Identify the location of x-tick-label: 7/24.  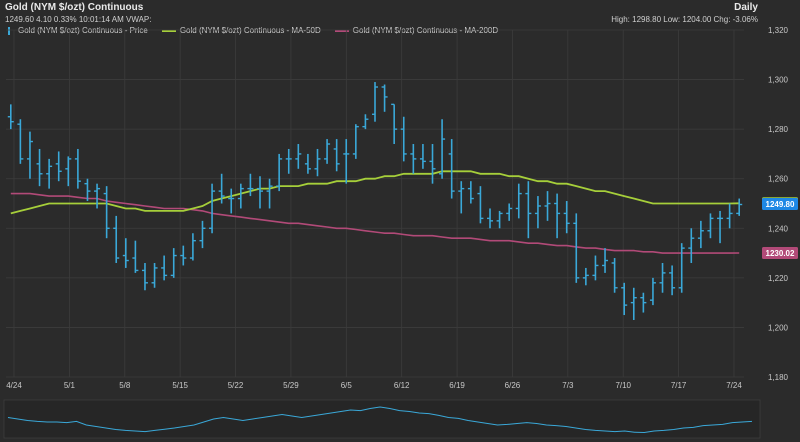
(734, 385).